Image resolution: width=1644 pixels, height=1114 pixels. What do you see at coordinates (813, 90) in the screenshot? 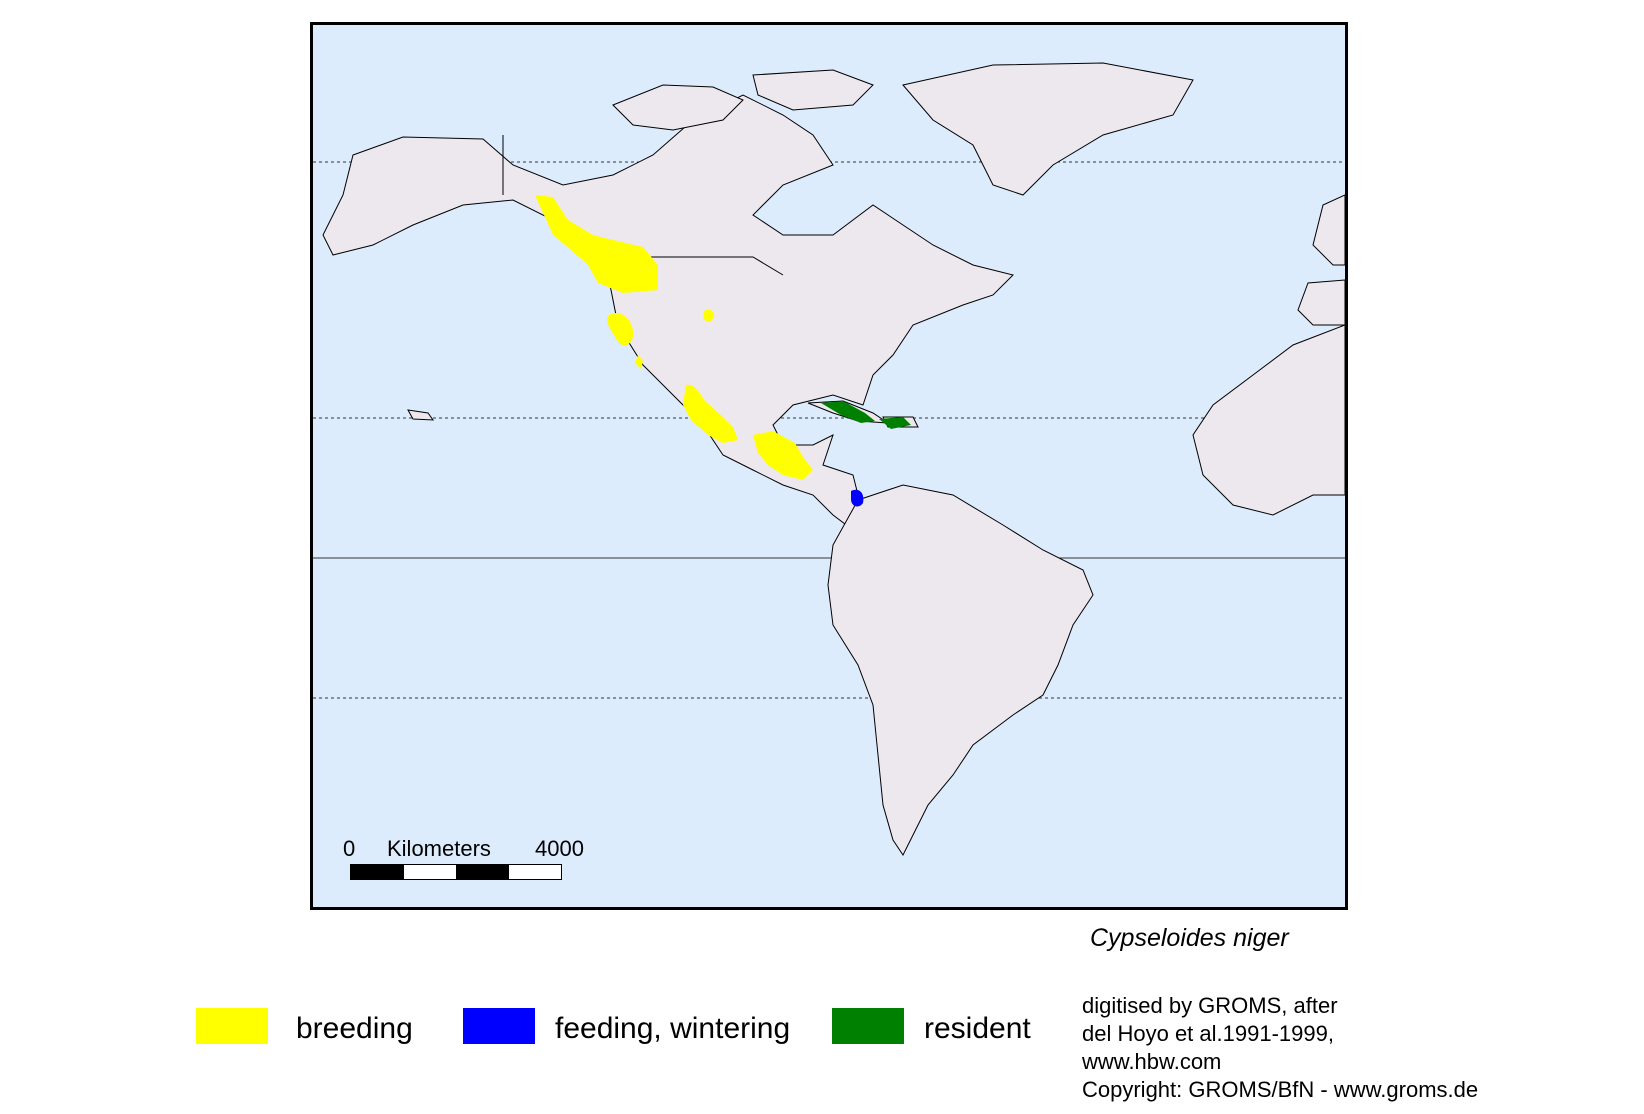
I see `arctic-island-north` at bounding box center [813, 90].